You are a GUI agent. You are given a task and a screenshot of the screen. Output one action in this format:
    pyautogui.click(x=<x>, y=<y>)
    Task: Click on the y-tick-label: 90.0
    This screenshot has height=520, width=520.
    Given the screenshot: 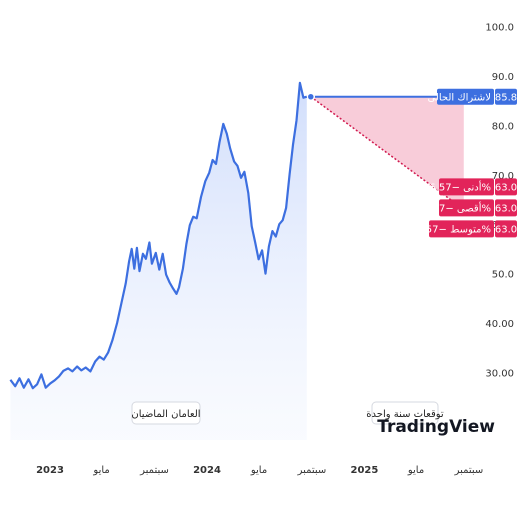 What is the action you would take?
    pyautogui.click(x=503, y=77)
    